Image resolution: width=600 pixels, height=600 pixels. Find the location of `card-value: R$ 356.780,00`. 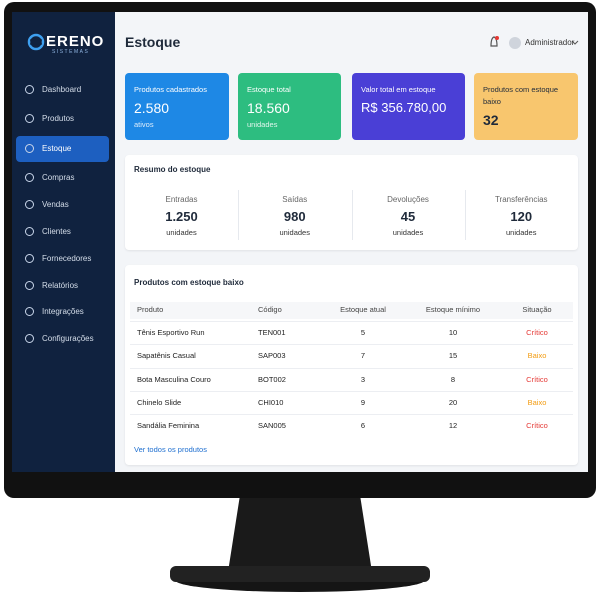

card-value: R$ 356.780,00 is located at coordinates (404, 107).